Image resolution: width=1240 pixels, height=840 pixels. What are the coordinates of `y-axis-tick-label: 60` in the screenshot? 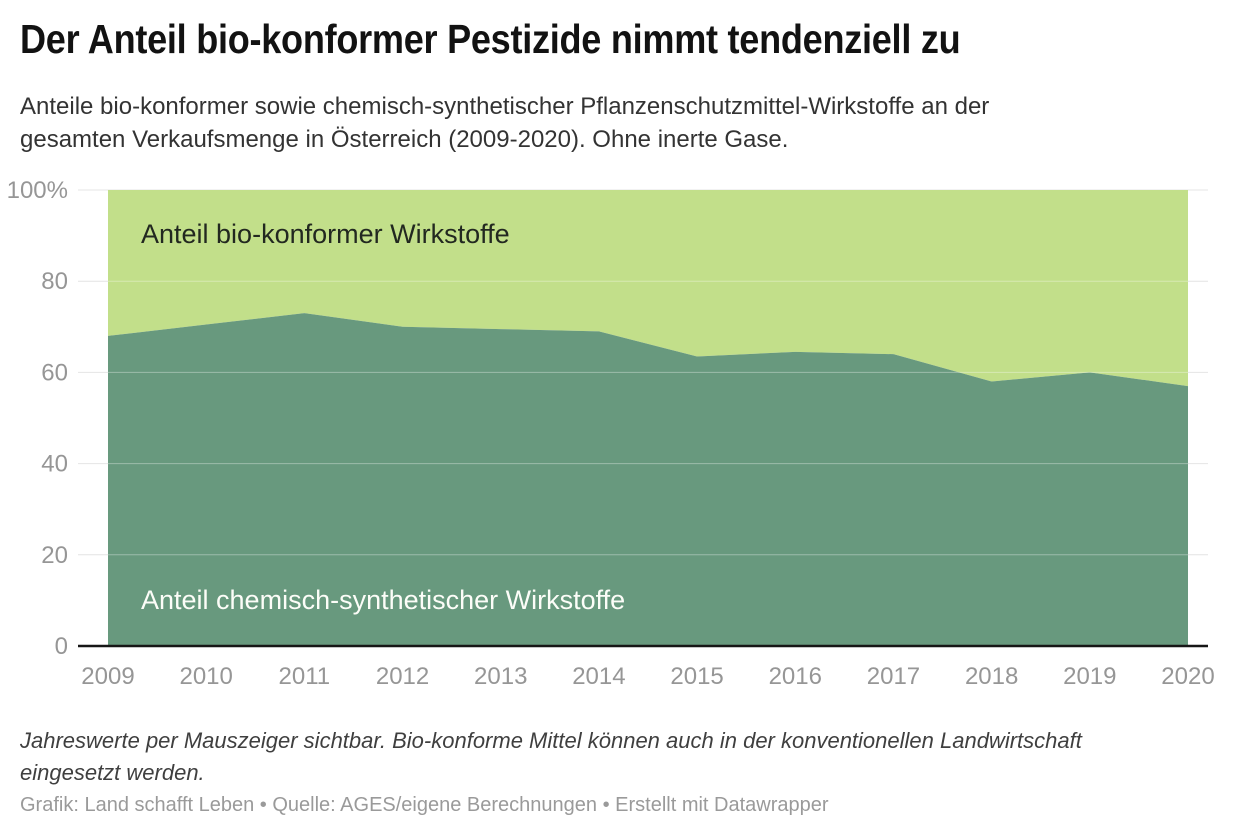 It's located at (54, 372).